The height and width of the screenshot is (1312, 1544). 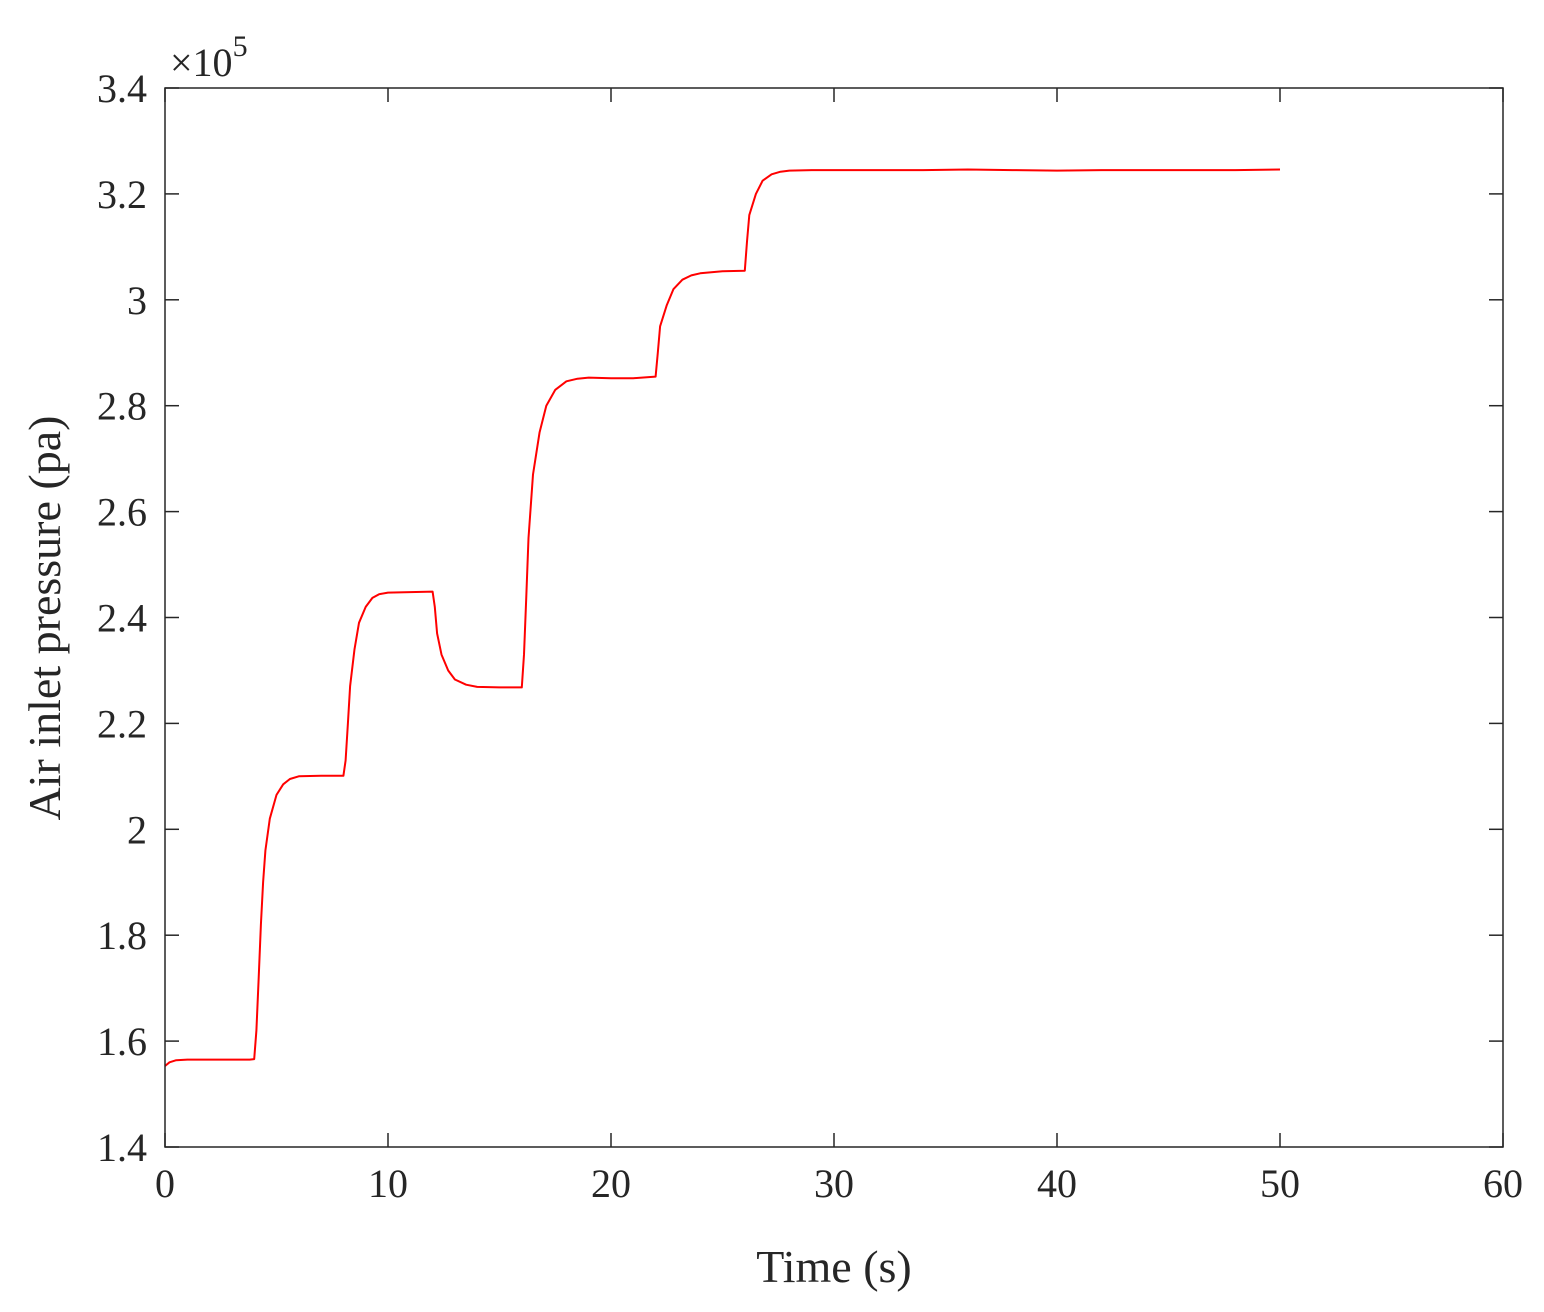 What do you see at coordinates (834, 1266) in the screenshot?
I see `x-axis-label: Time (s)` at bounding box center [834, 1266].